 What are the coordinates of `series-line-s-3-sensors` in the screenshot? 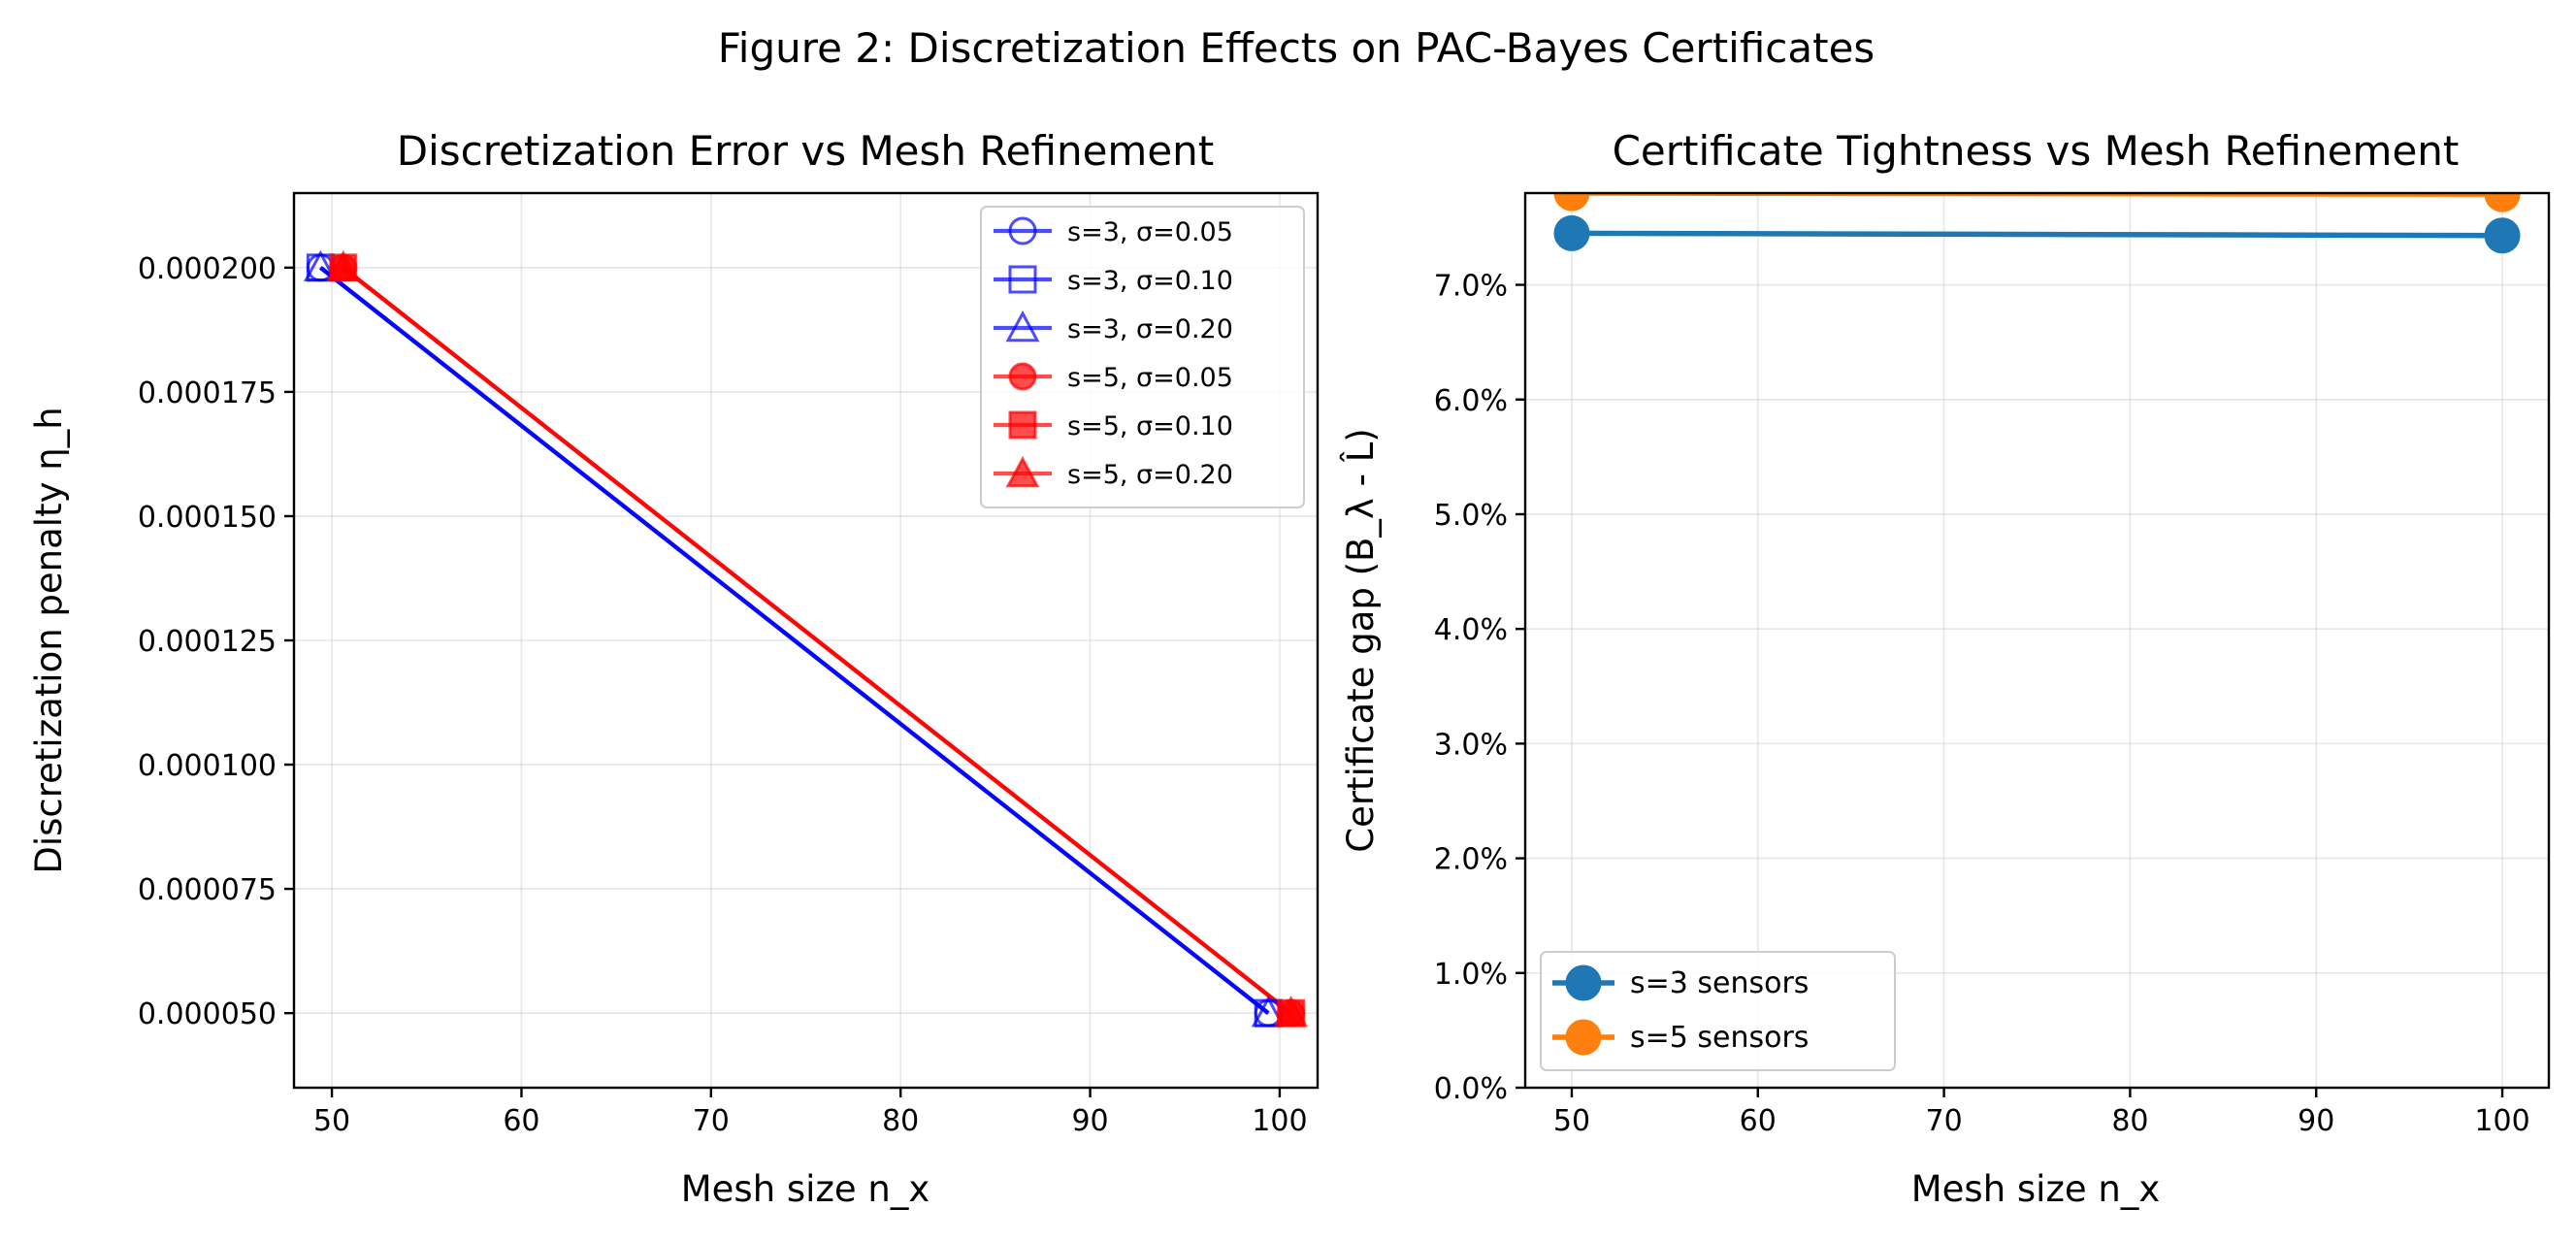 It's located at (2037, 234).